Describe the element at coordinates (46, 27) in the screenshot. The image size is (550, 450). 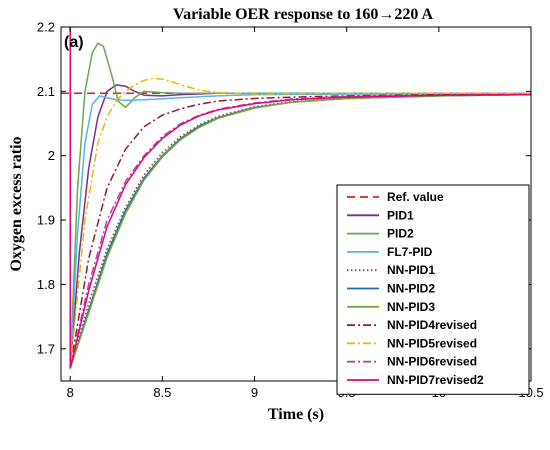
I see `y-tick-label: 2.2` at that location.